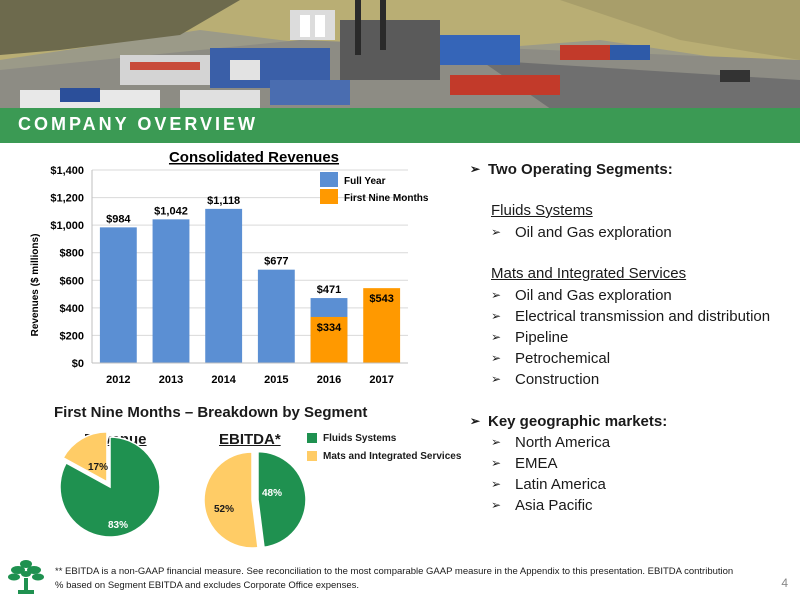 The width and height of the screenshot is (800, 600). What do you see at coordinates (312, 438) in the screenshot?
I see `legend-swatch-fluids` at bounding box center [312, 438].